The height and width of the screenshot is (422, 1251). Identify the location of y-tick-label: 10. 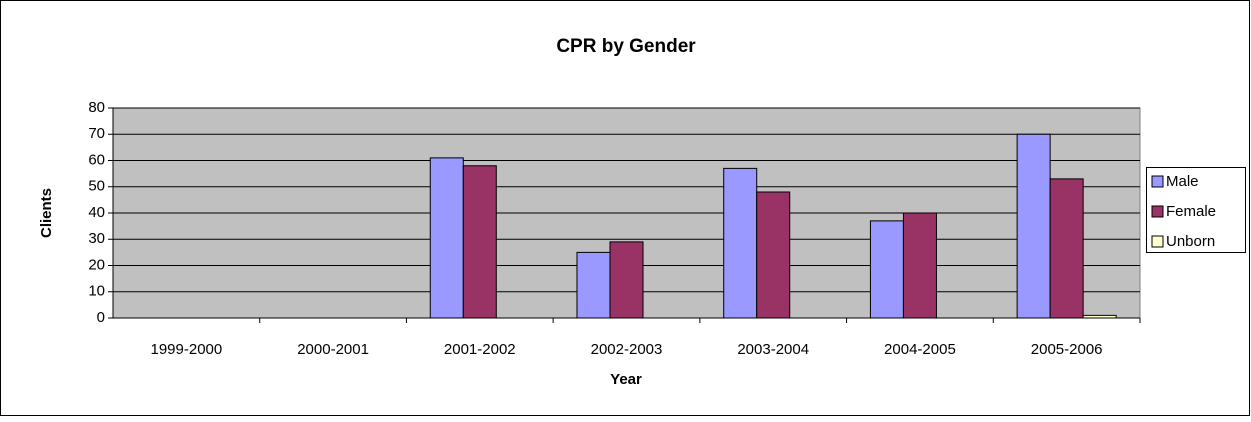
(96, 291).